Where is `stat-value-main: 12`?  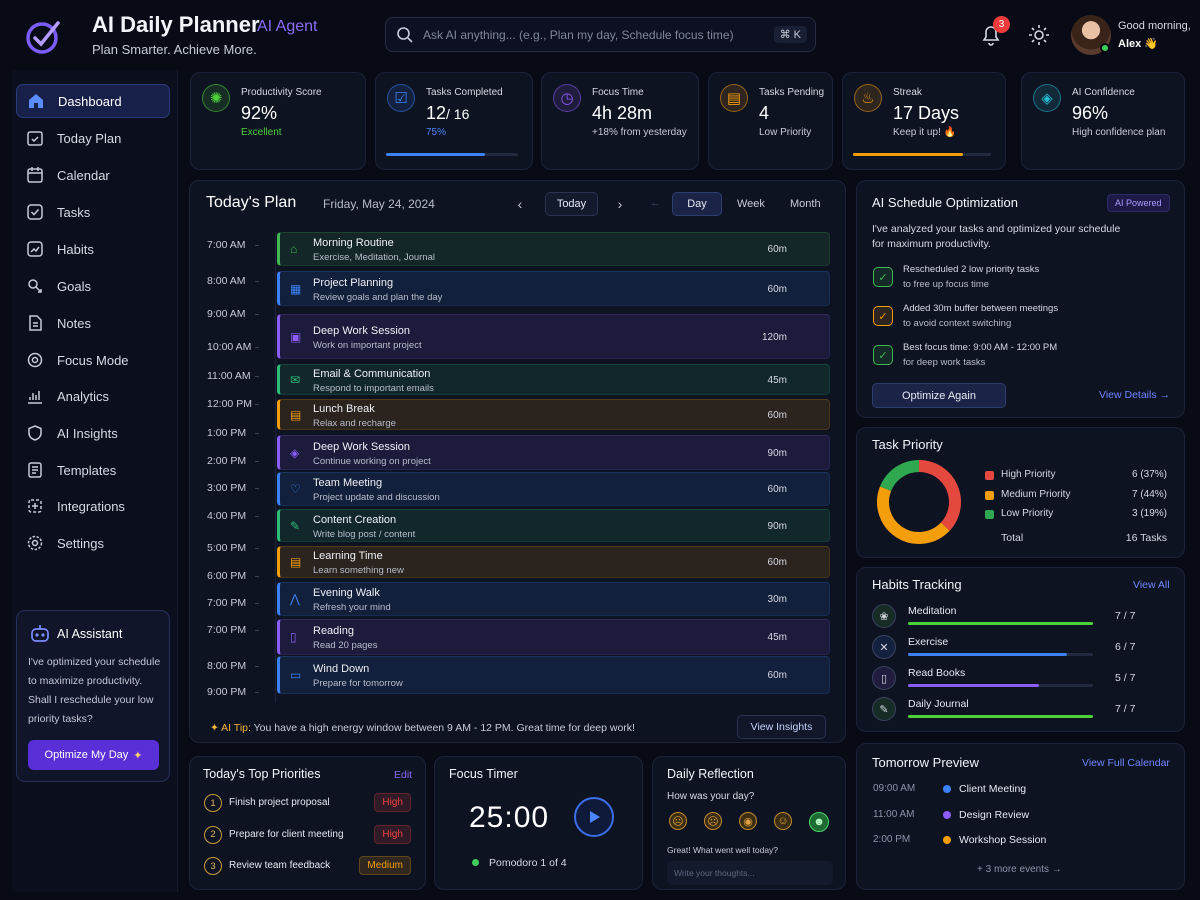 stat-value-main: 12 is located at coordinates (436, 113).